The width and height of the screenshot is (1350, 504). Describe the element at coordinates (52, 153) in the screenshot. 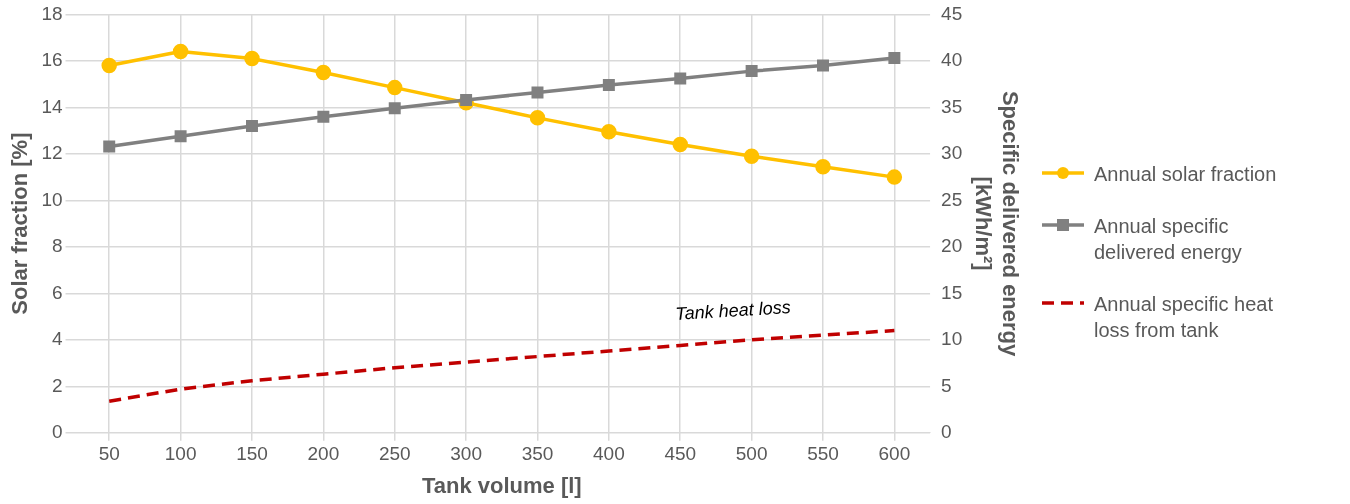

I see `y-tick-label: 12` at that location.